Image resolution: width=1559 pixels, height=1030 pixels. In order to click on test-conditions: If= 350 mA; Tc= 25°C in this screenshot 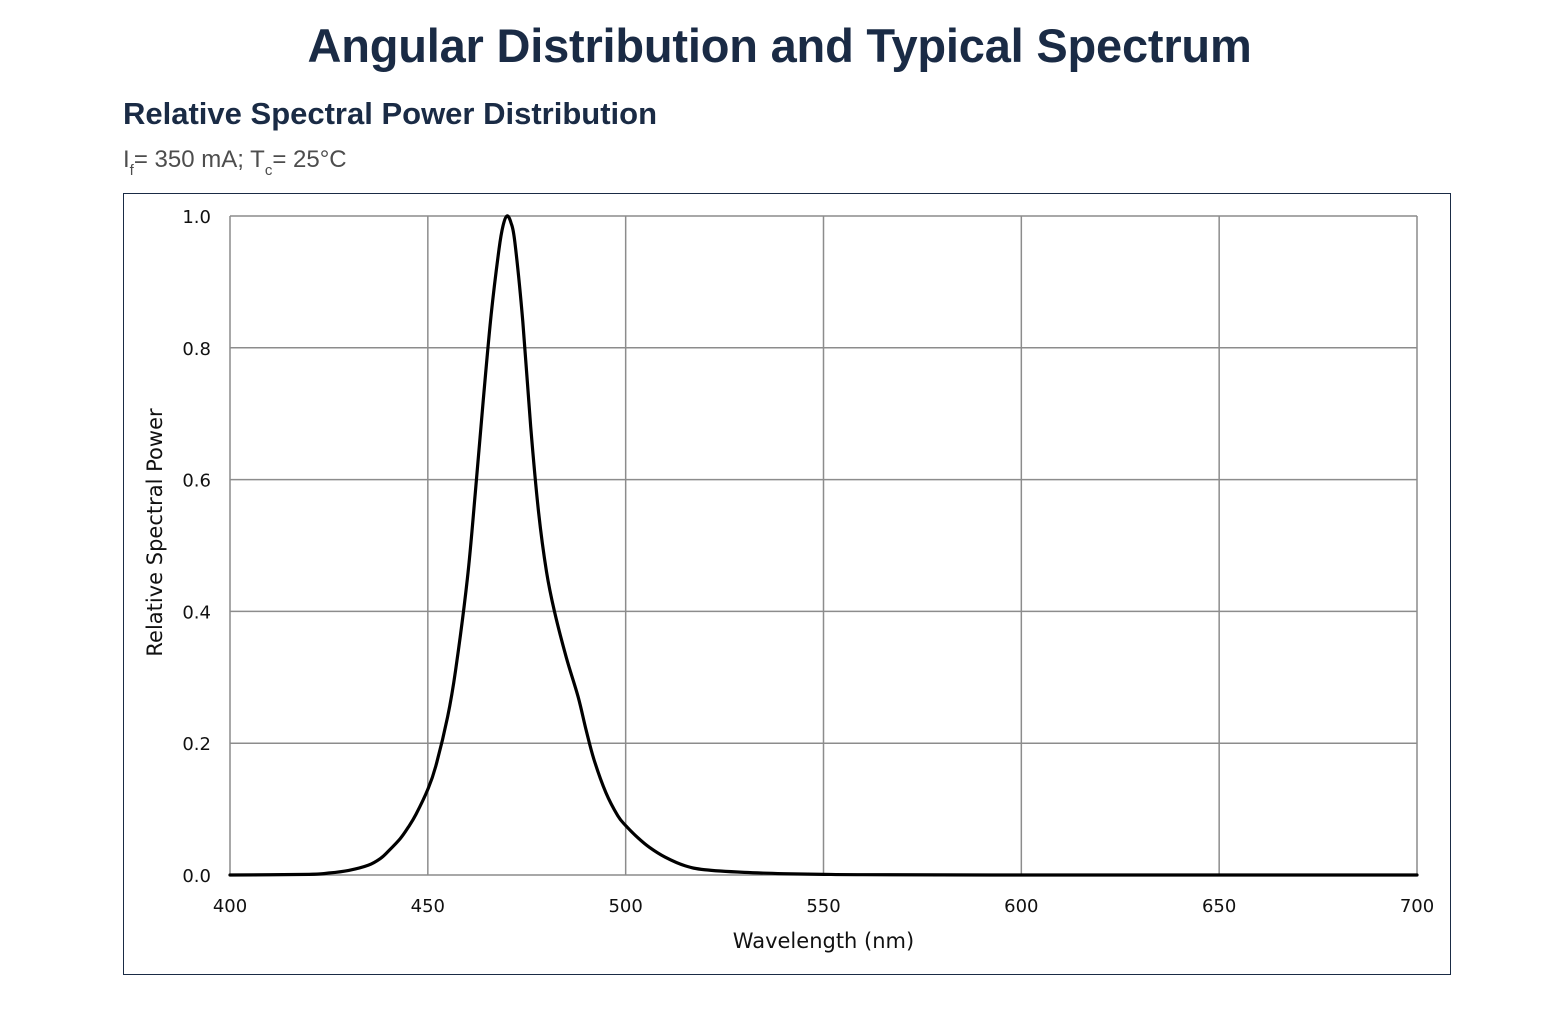, I will do `click(235, 162)`.